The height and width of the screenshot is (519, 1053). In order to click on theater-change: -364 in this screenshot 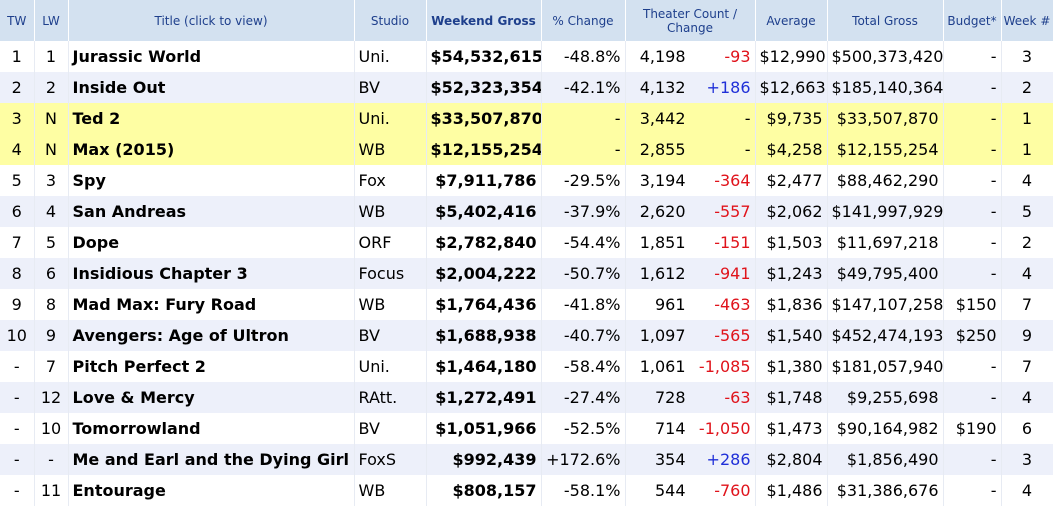, I will do `click(732, 180)`.